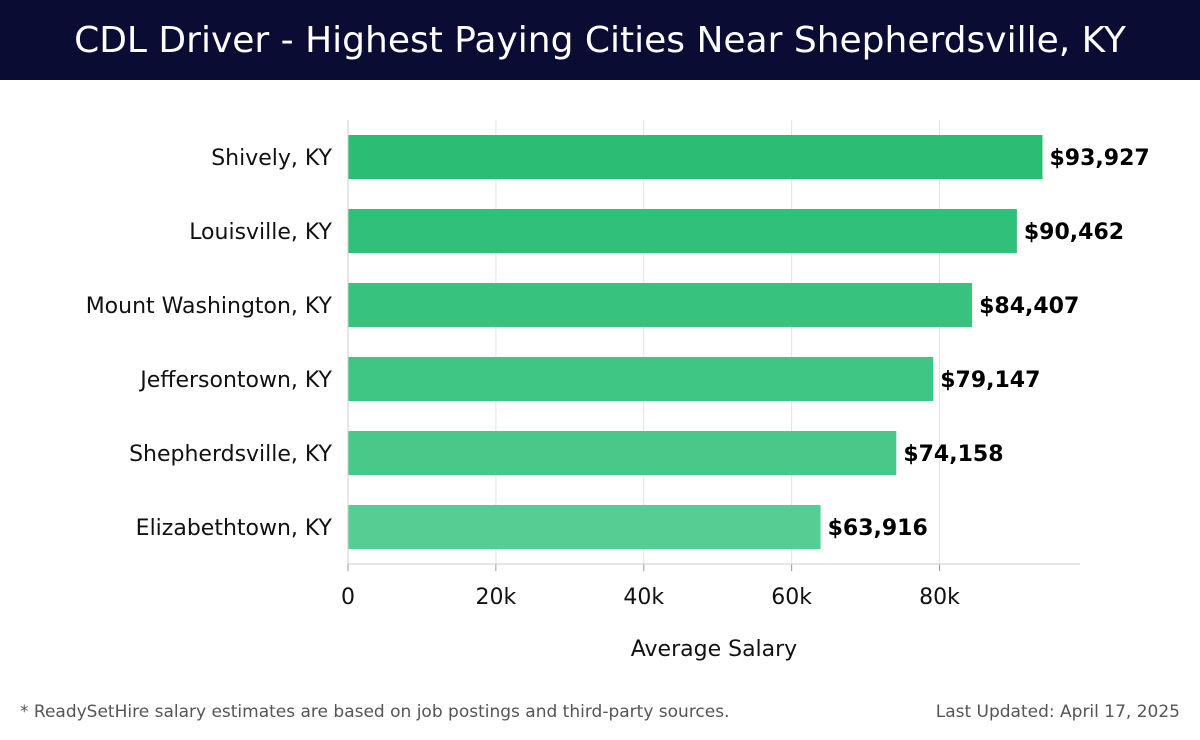  What do you see at coordinates (791, 597) in the screenshot?
I see `x-tick-label: 60k` at bounding box center [791, 597].